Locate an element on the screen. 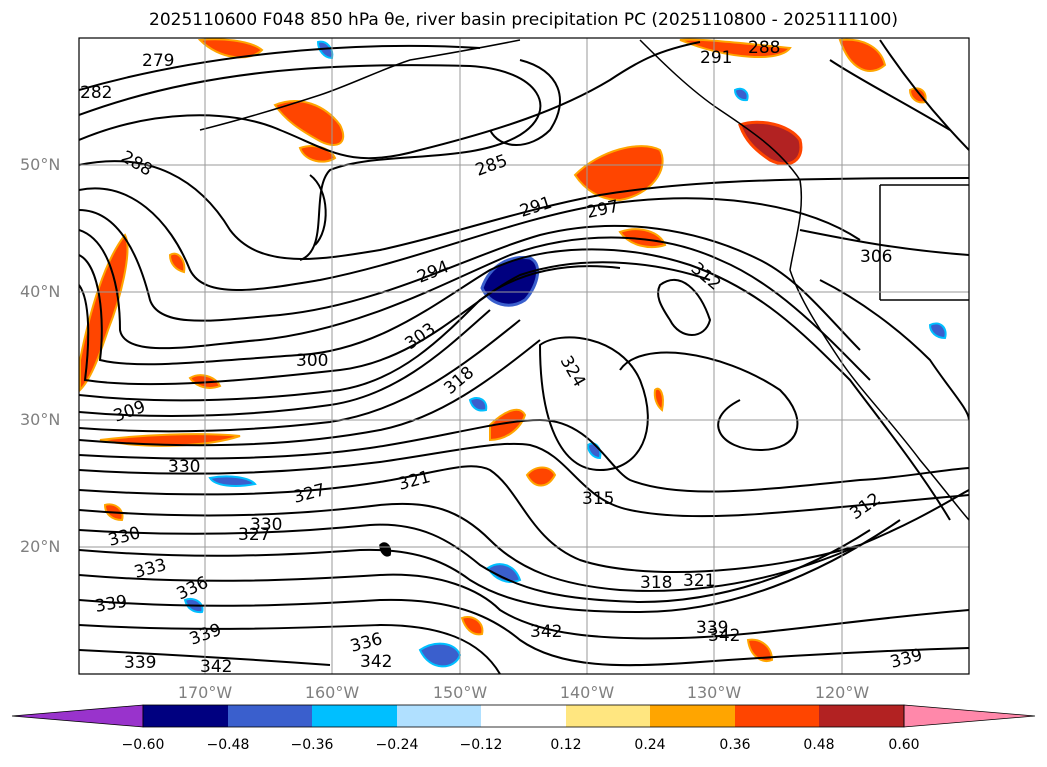  lon-label: 150°W is located at coordinates (460, 692).